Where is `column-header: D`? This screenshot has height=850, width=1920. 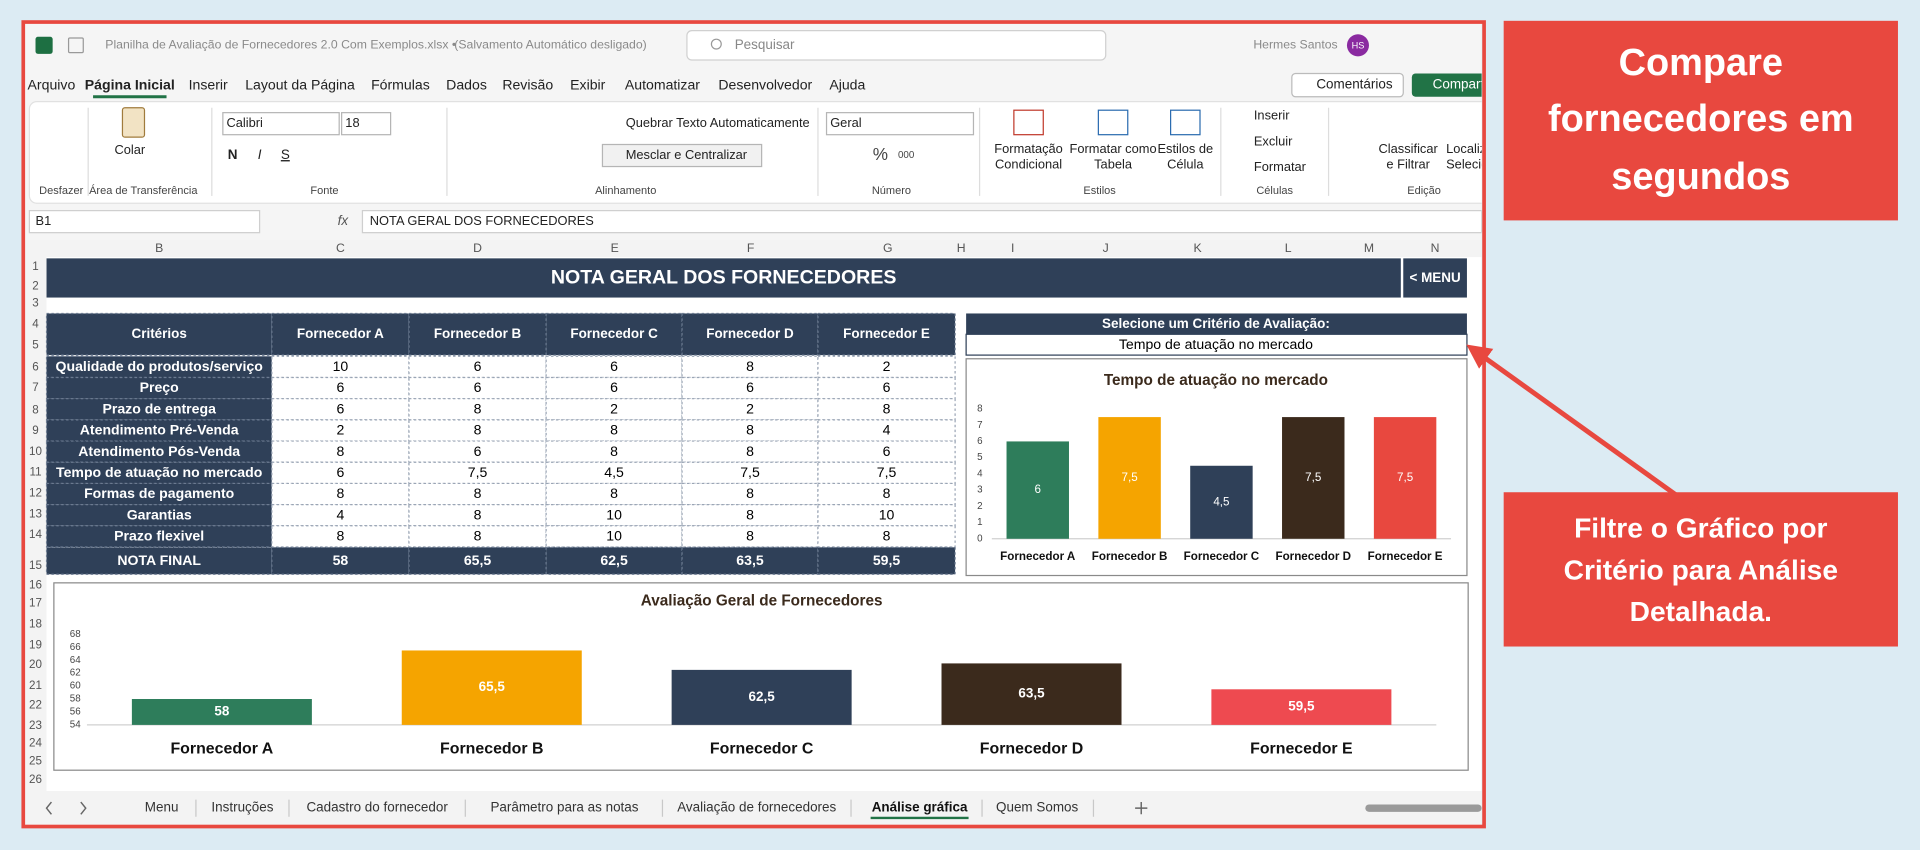 column-header: D is located at coordinates (477, 248).